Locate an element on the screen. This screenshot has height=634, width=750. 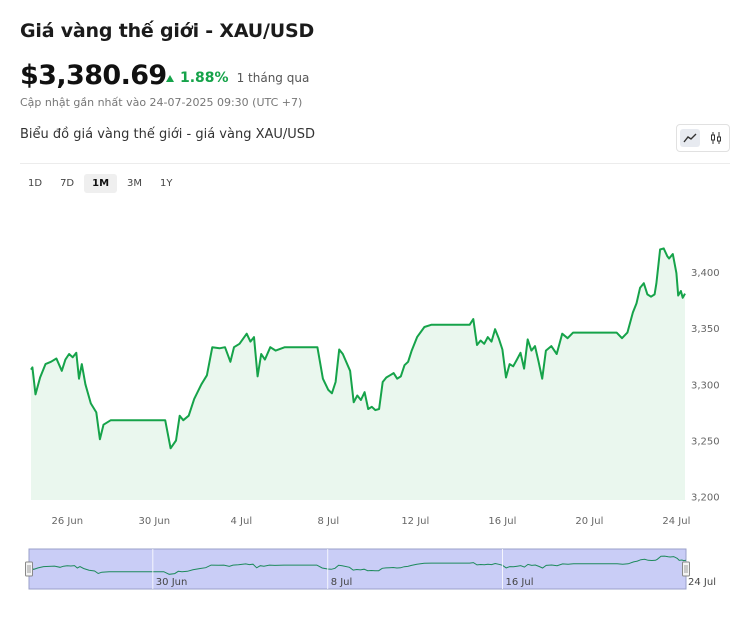
time-range-selector: 1D 7D 1M 3M 1Y is located at coordinates (101, 183).